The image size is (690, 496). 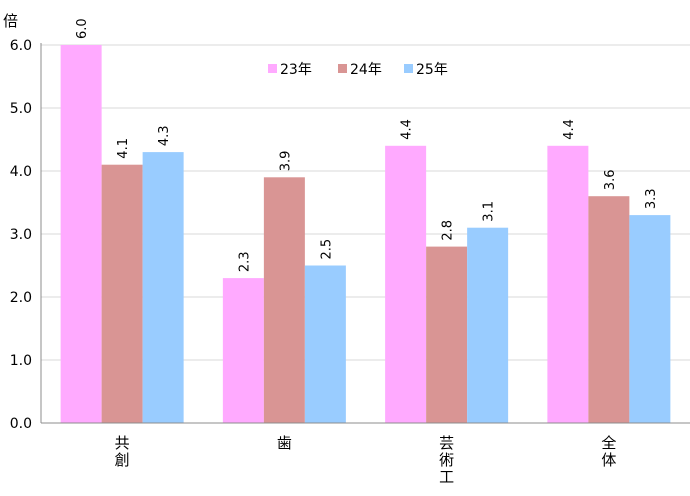 What do you see at coordinates (122, 460) in the screenshot?
I see `x-category-label: 創` at bounding box center [122, 460].